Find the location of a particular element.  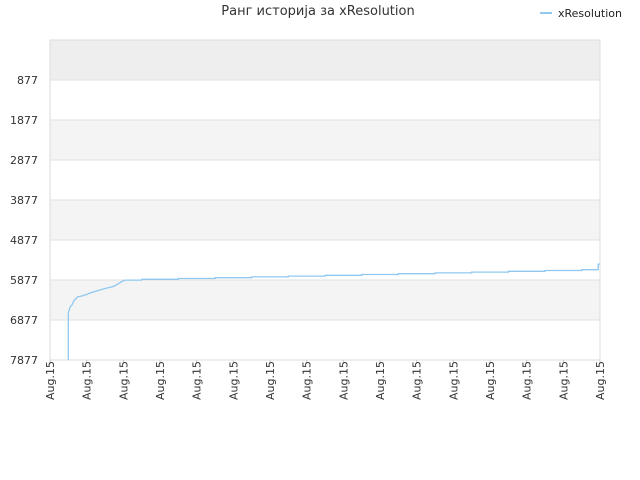

y-tick-label: 877 is located at coordinates (27, 80).